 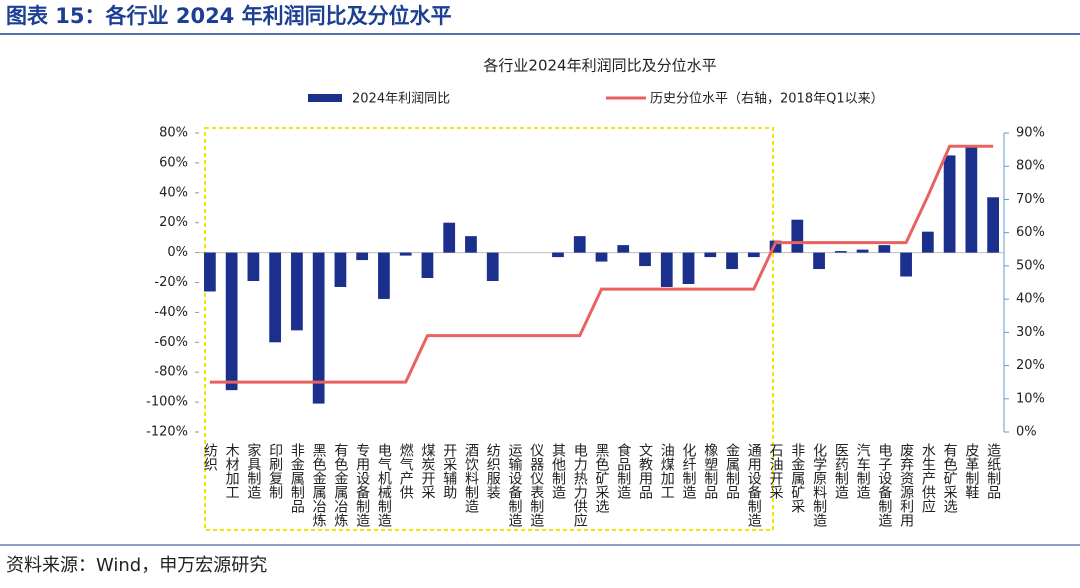 I want to click on y2-tick-label: 60%, so click(x=1030, y=232).